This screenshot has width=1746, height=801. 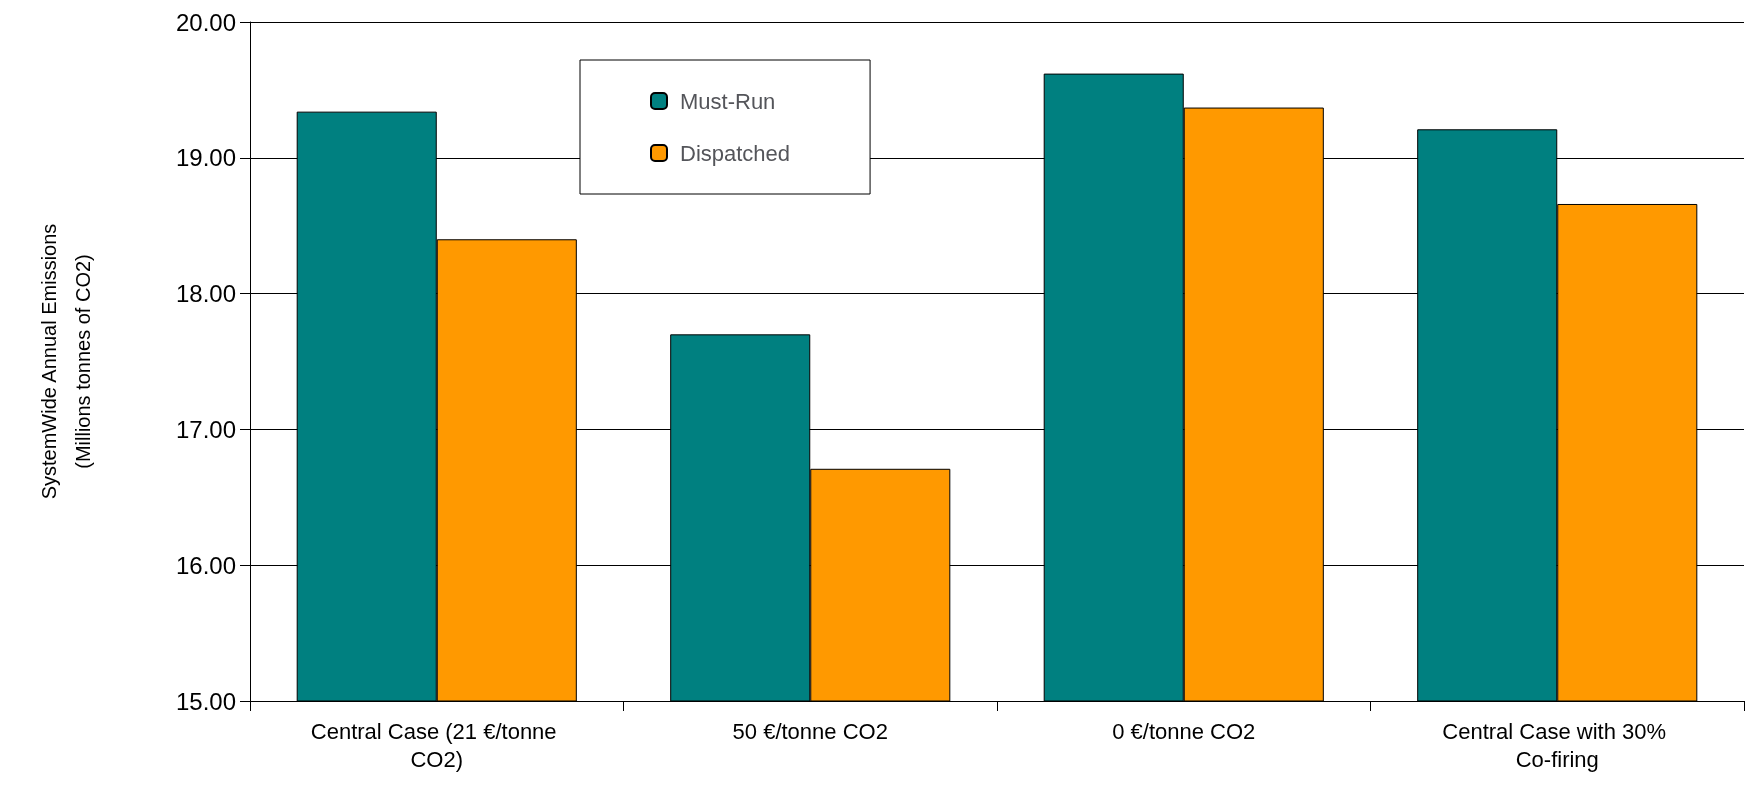 What do you see at coordinates (205, 429) in the screenshot?
I see `y-tick-label: 17.00` at bounding box center [205, 429].